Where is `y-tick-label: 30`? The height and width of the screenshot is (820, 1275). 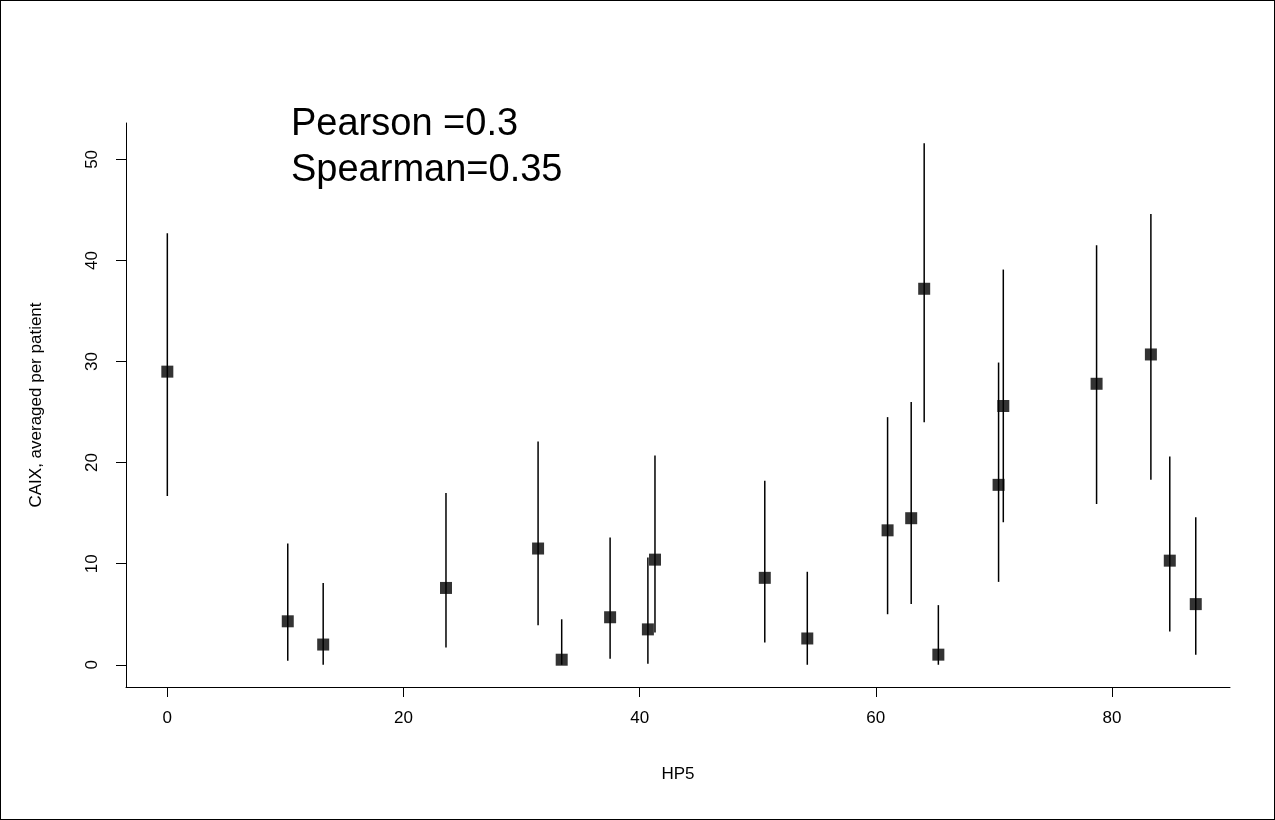
y-tick-label: 30 is located at coordinates (91, 361).